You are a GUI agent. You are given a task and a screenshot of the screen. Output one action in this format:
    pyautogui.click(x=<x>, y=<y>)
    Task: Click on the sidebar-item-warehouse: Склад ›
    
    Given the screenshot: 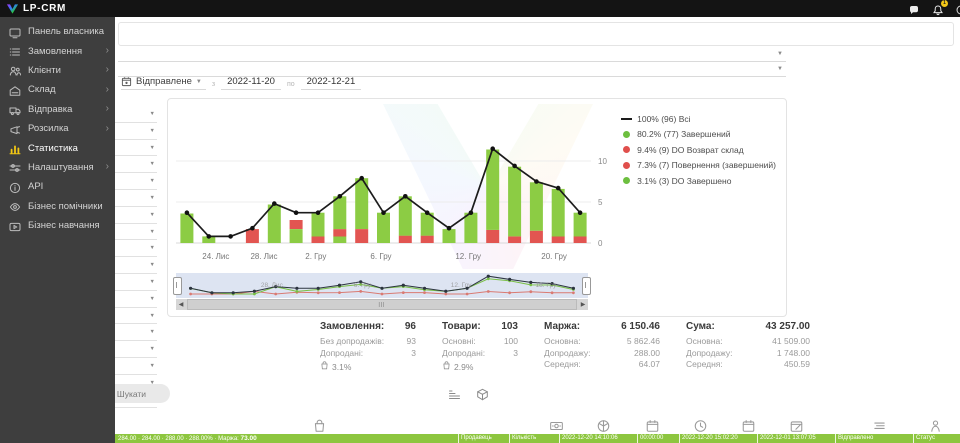 What is the action you would take?
    pyautogui.click(x=57, y=89)
    